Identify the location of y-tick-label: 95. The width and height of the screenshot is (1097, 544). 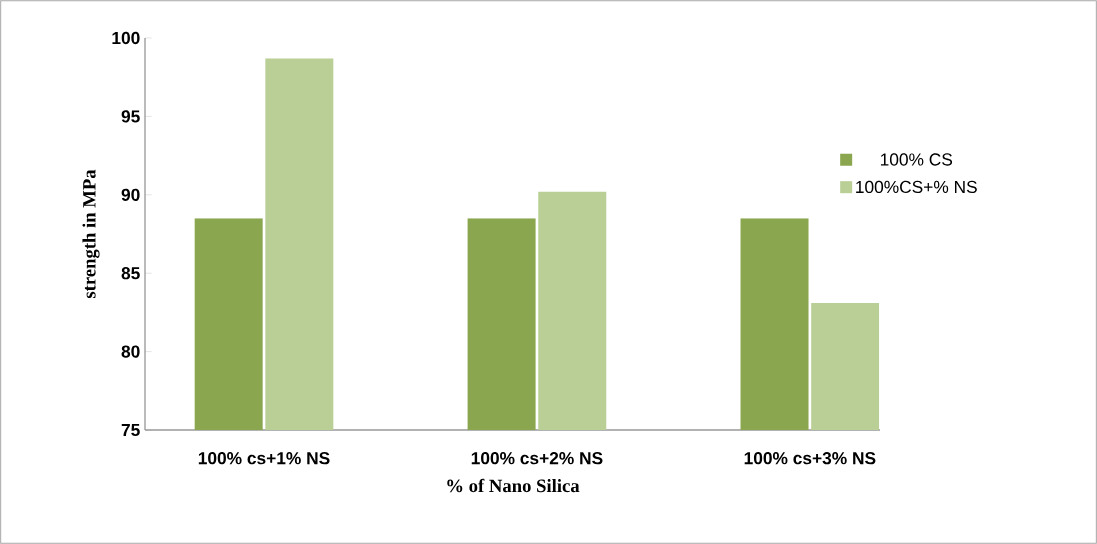
(130, 116).